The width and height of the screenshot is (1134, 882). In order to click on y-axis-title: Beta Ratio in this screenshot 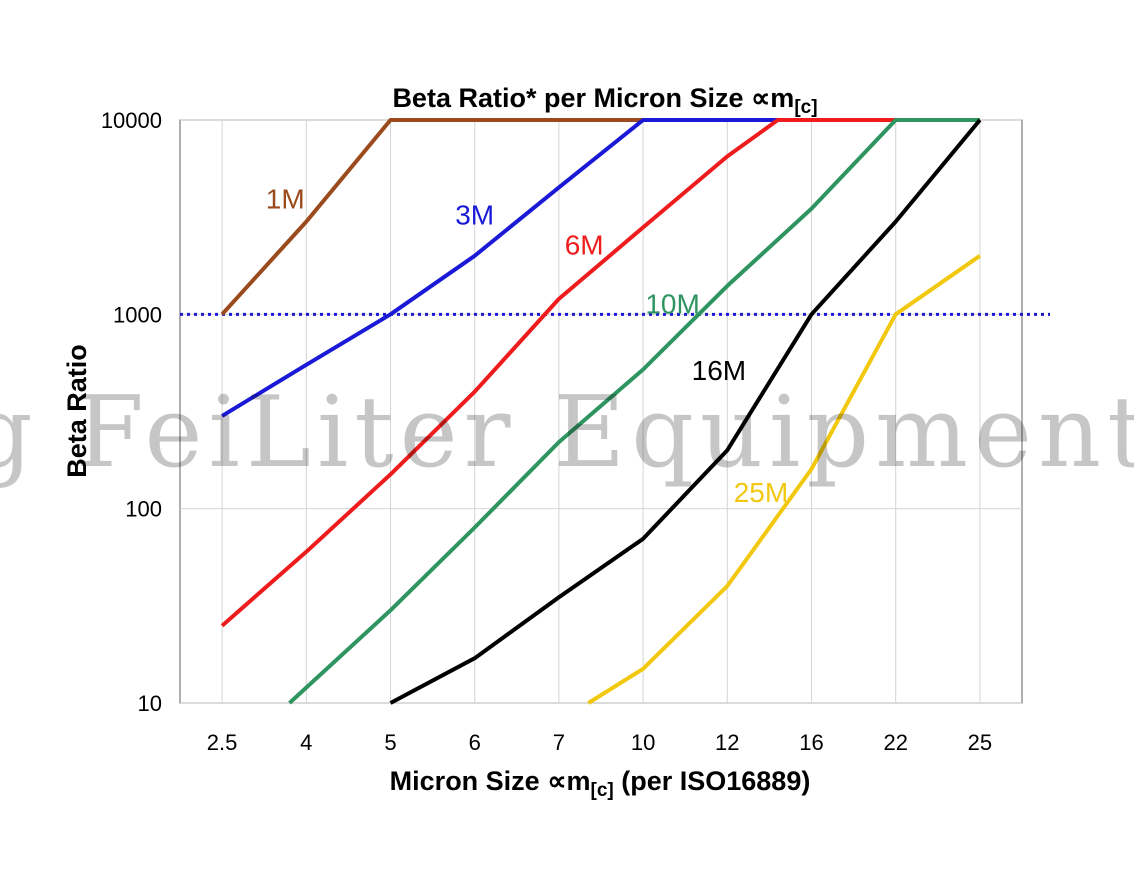, I will do `click(77, 411)`.